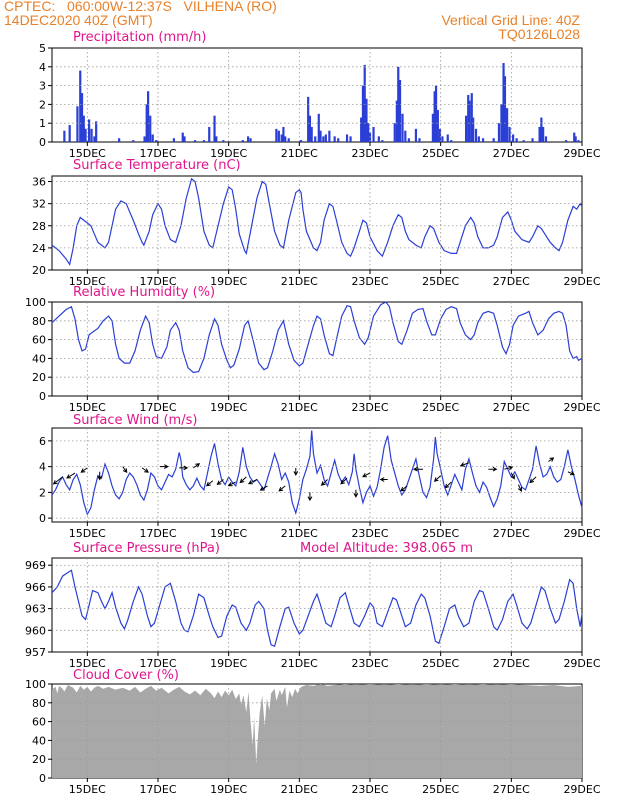  Describe the element at coordinates (386, 548) in the screenshot. I see `model-altitude-annotation: Model Altitude: 398.065 m` at that location.